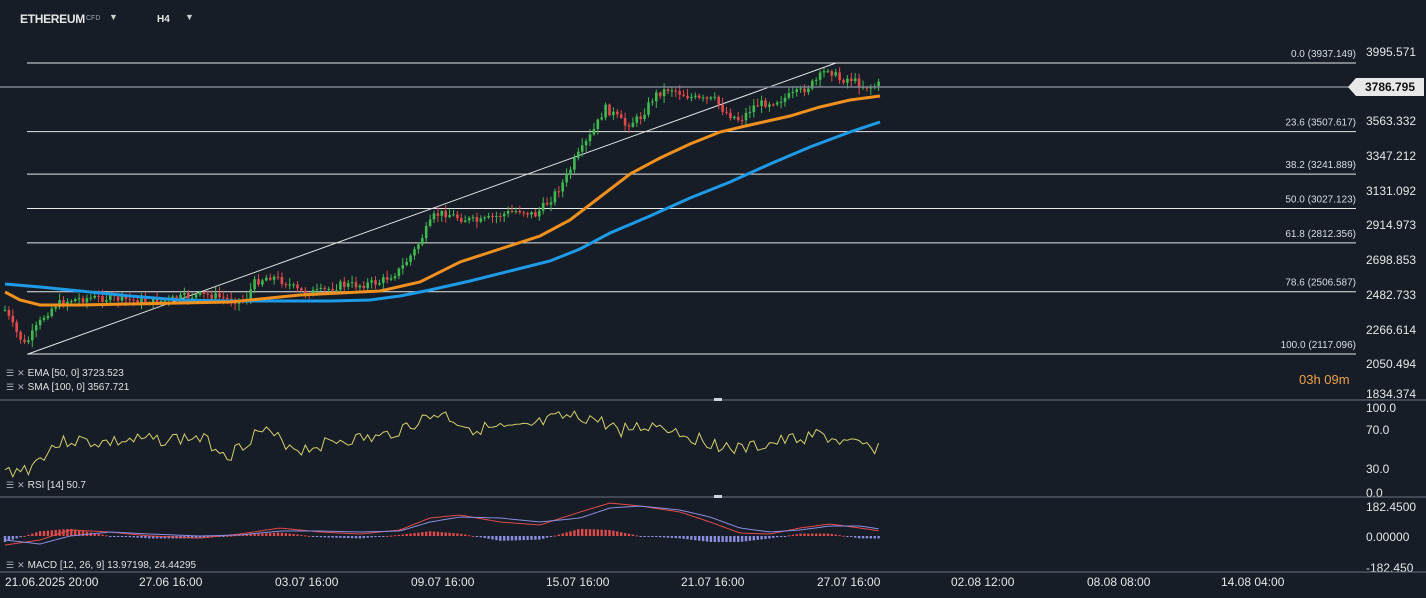 The height and width of the screenshot is (598, 1426). Describe the element at coordinates (75, 373) in the screenshot. I see `ema-label: EMA [50, 0] 3723.523` at that location.